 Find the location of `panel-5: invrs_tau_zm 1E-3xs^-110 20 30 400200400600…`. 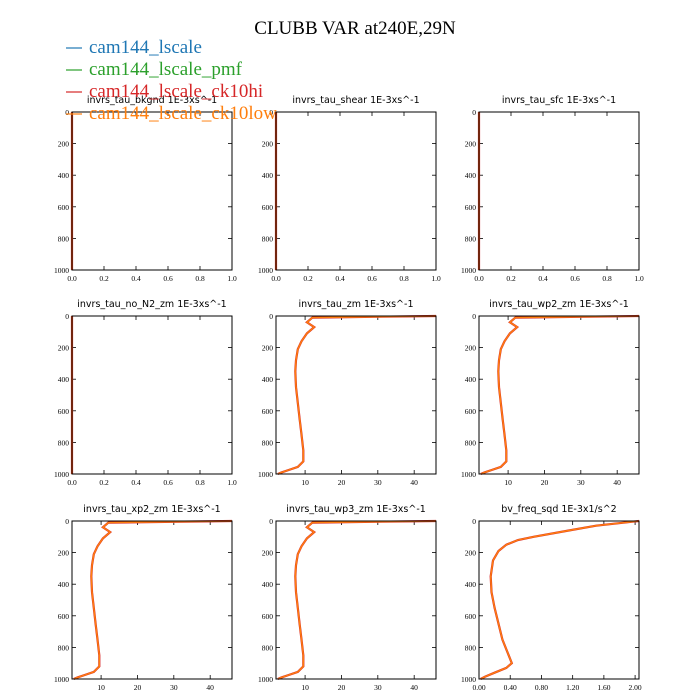

panel-5: invrs_tau_zm 1E-3xs^-110 20 30 400200400600… is located at coordinates (347, 393).